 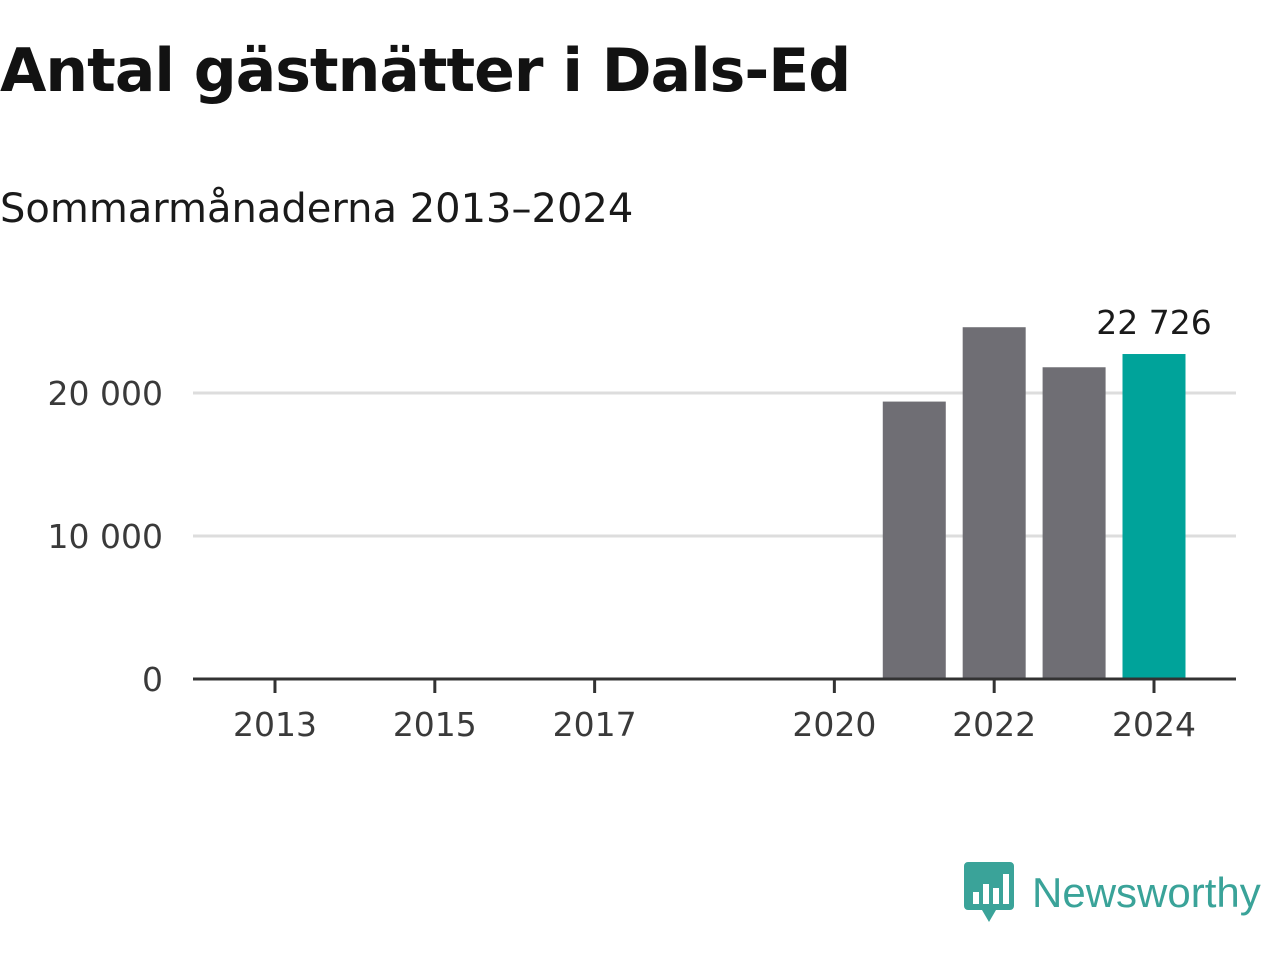 I want to click on bars, so click(x=1034, y=503).